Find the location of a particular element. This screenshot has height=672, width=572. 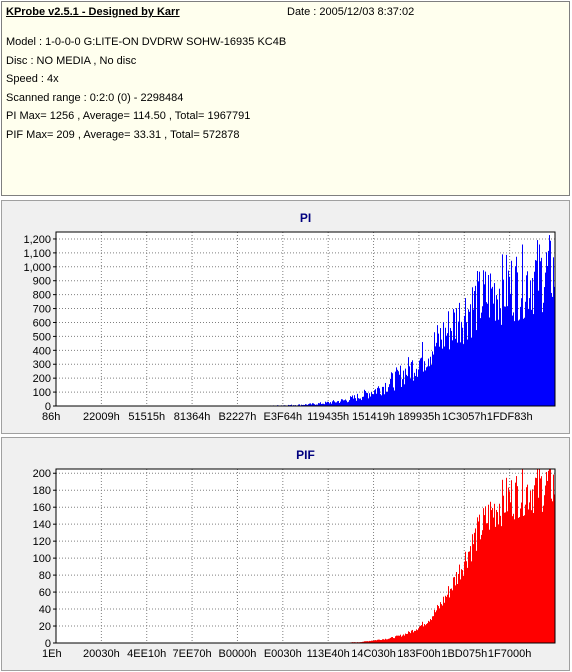

pif-x-tick-label: 20030h is located at coordinates (101, 654).